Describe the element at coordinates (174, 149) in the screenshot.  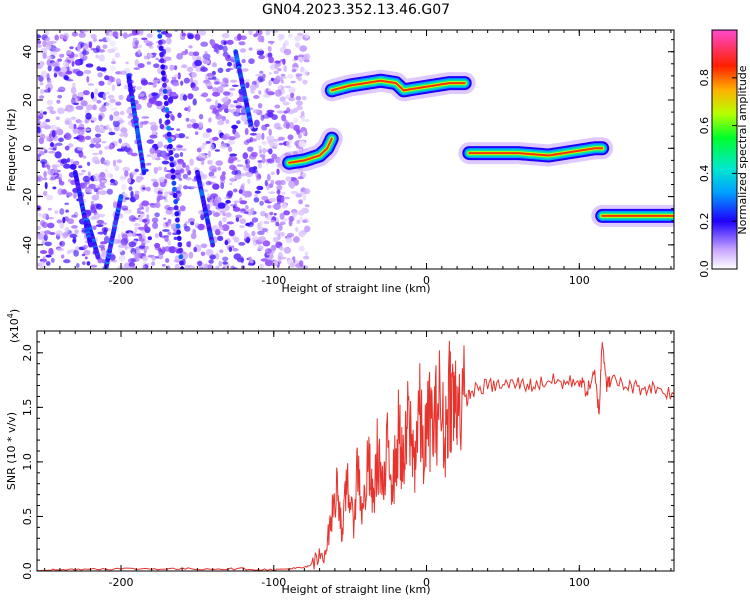
I see `spectrogram-noise-layer` at that location.